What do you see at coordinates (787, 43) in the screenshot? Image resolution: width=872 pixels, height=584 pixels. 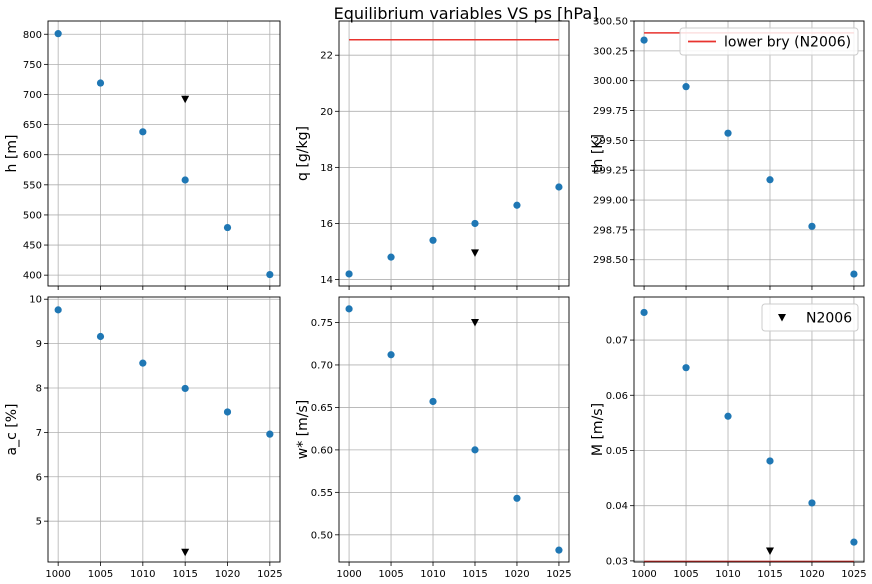 I see `legend-label: lower bry (N2006)` at bounding box center [787, 43].